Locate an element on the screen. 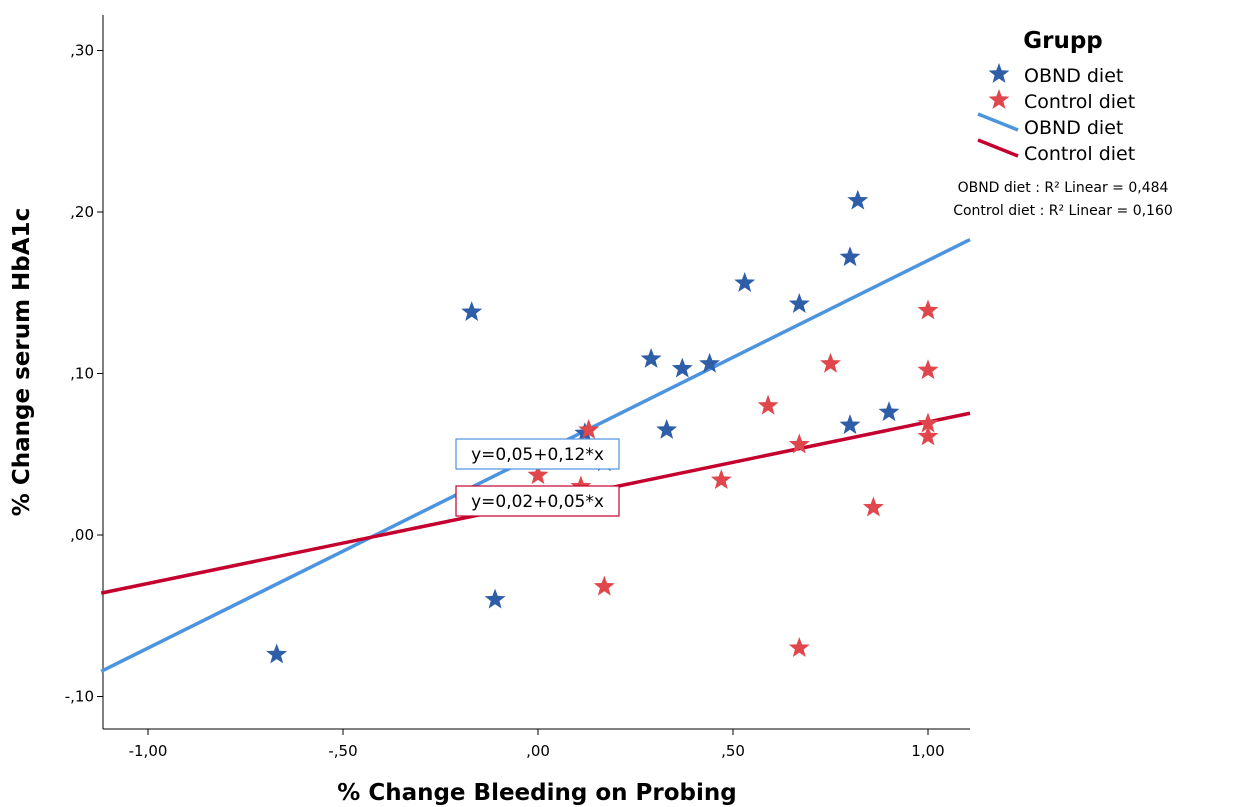 The width and height of the screenshot is (1257, 807). equation-label-obnd: y=0,05+0,12*x is located at coordinates (537, 455).